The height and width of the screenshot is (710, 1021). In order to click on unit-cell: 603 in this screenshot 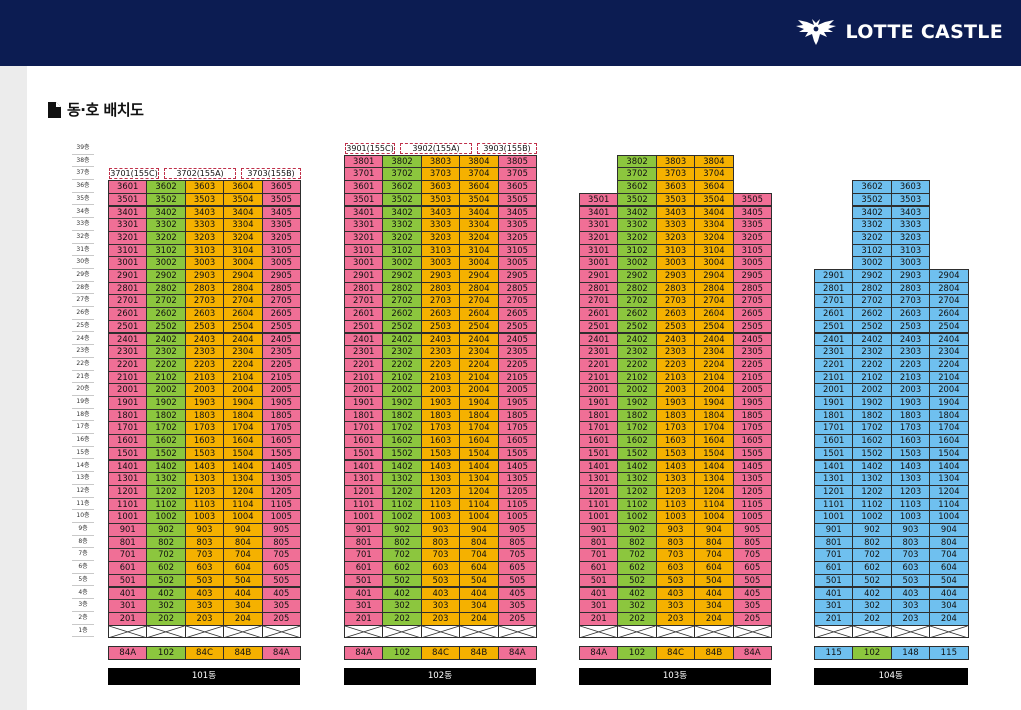, I will do `click(440, 568)`.